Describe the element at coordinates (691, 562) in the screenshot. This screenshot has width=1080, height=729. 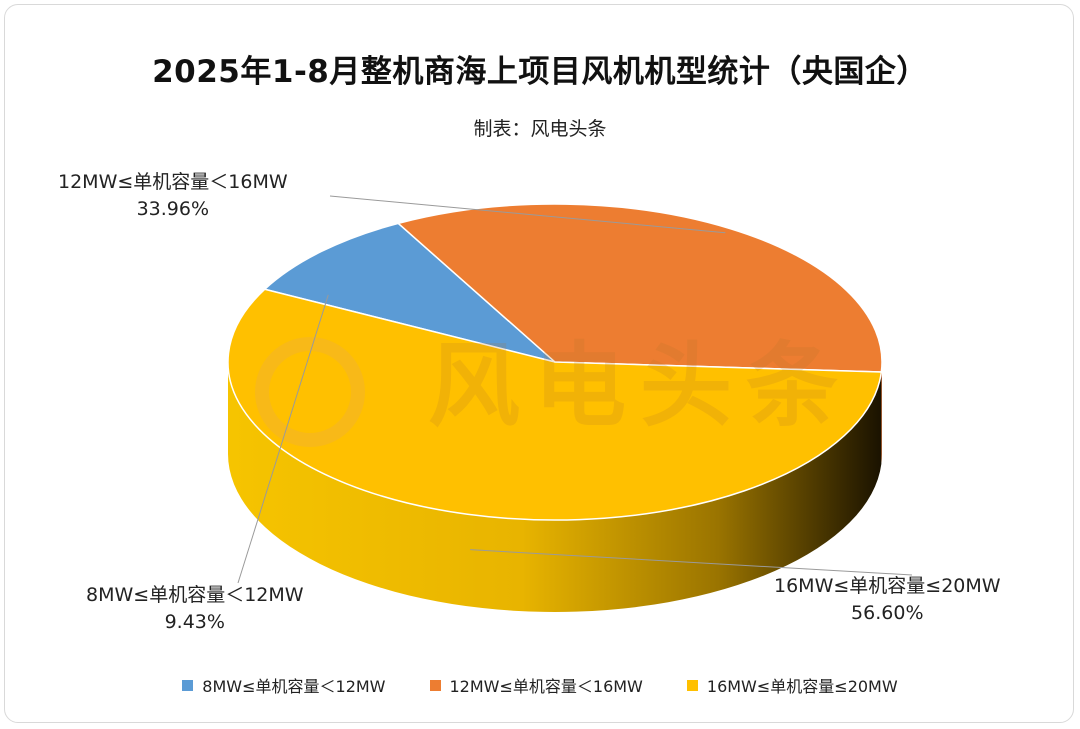
I see `leader-line-slice-16-20mw` at that location.